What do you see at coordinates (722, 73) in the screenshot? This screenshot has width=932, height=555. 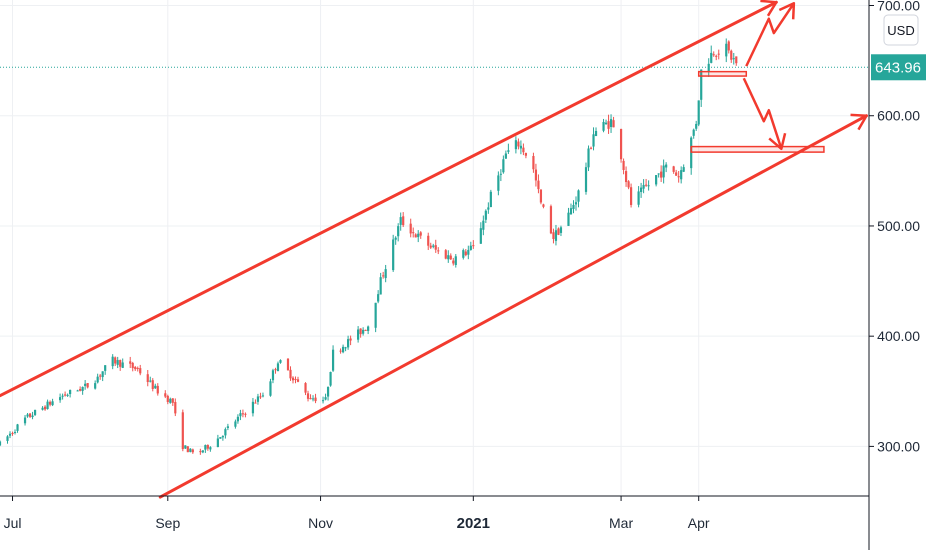 I see `support-zone-upper` at bounding box center [722, 73].